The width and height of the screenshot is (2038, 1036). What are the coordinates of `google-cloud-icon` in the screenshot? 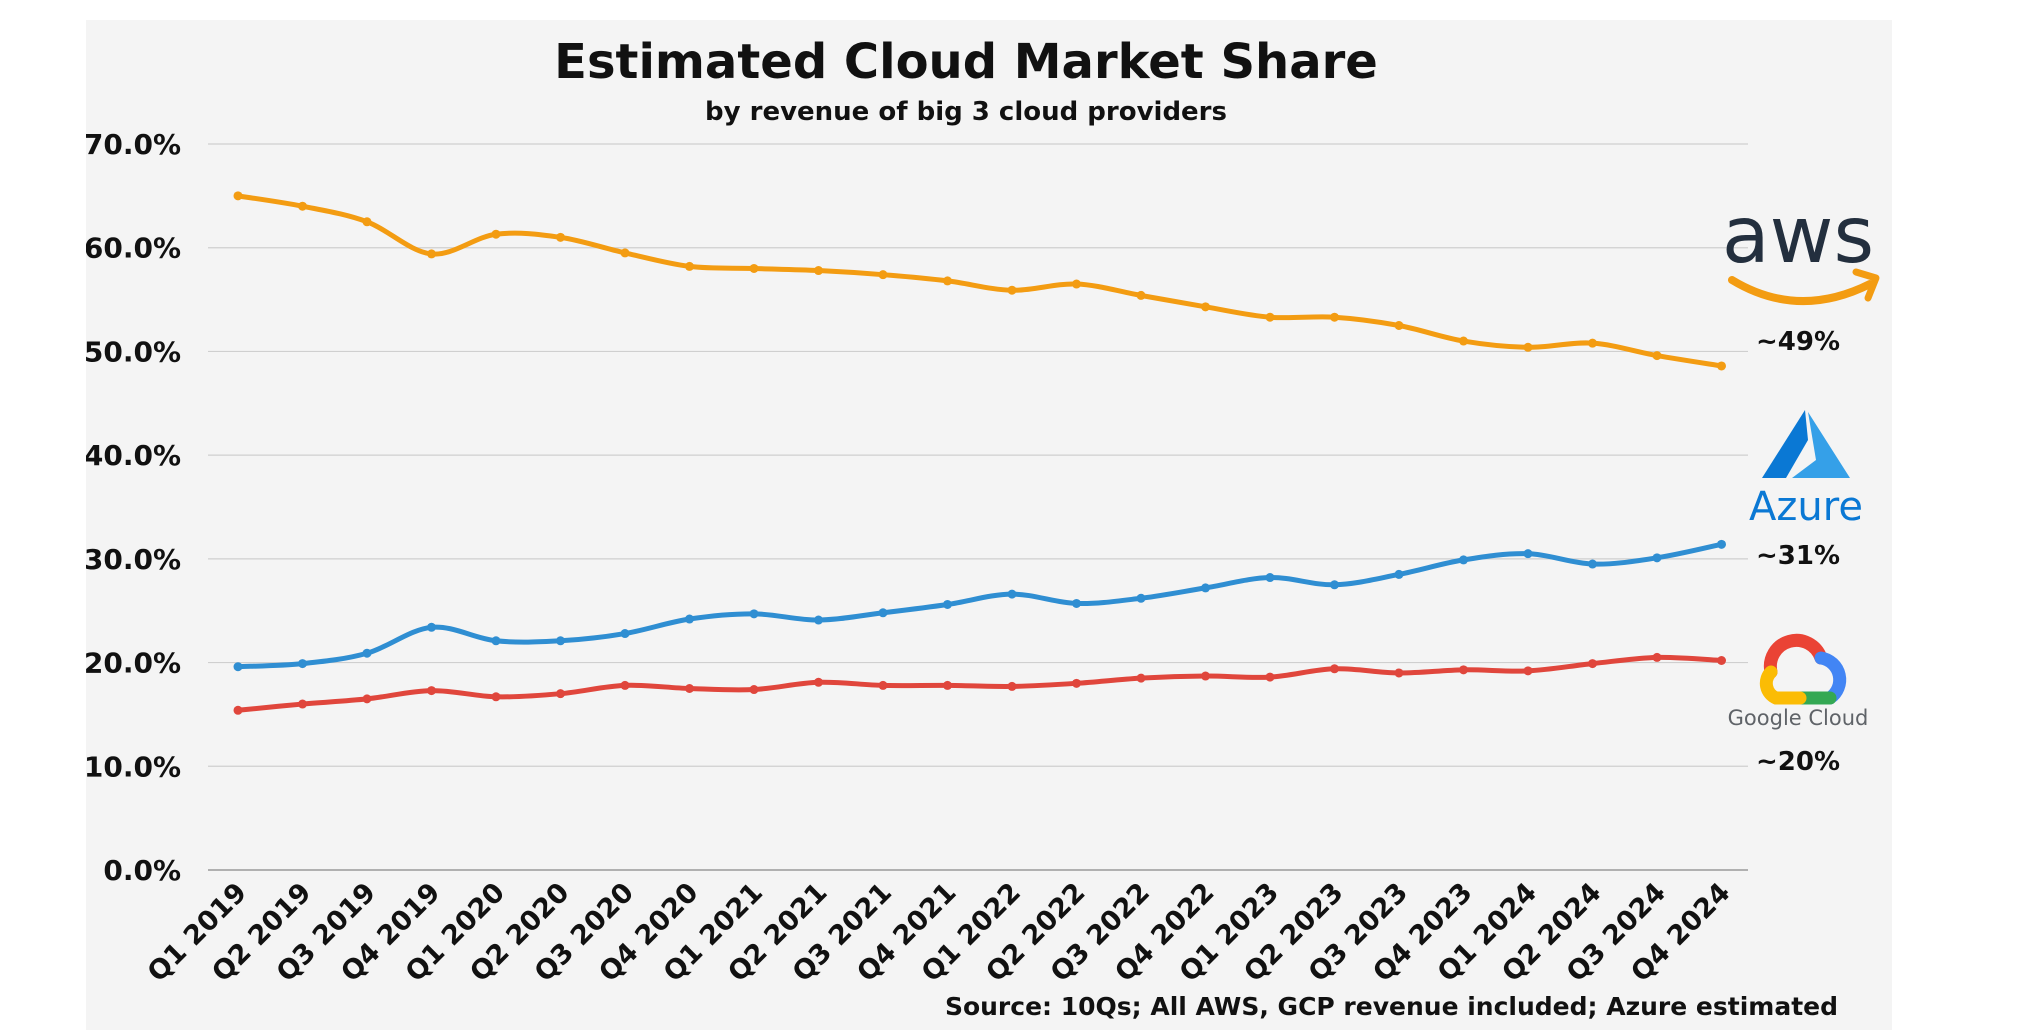 It's located at (1803, 669).